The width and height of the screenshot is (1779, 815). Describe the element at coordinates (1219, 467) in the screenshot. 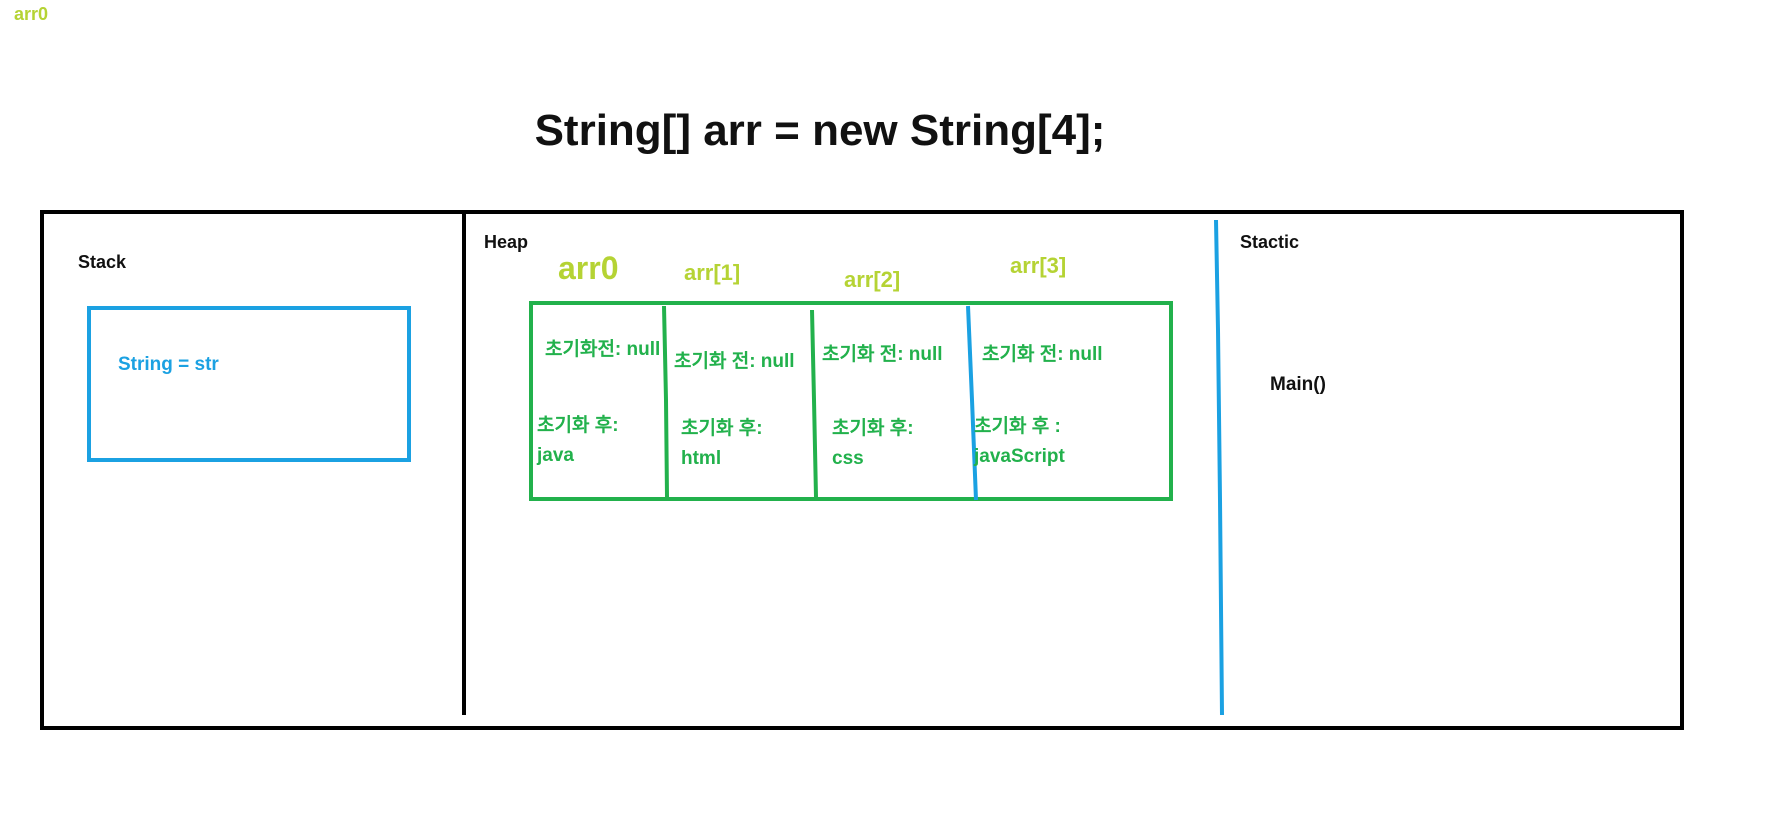

I see `heap-static-divider` at that location.